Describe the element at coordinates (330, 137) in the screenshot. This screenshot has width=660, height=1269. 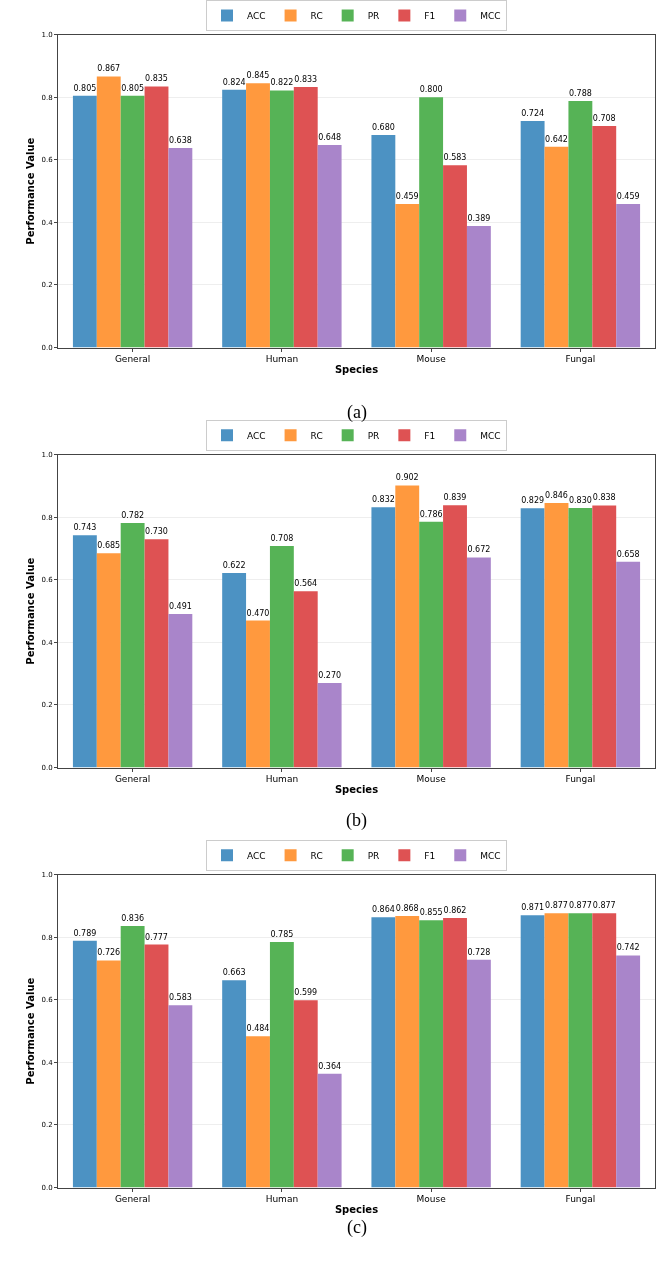
I see `data-label: 0.648` at that location.